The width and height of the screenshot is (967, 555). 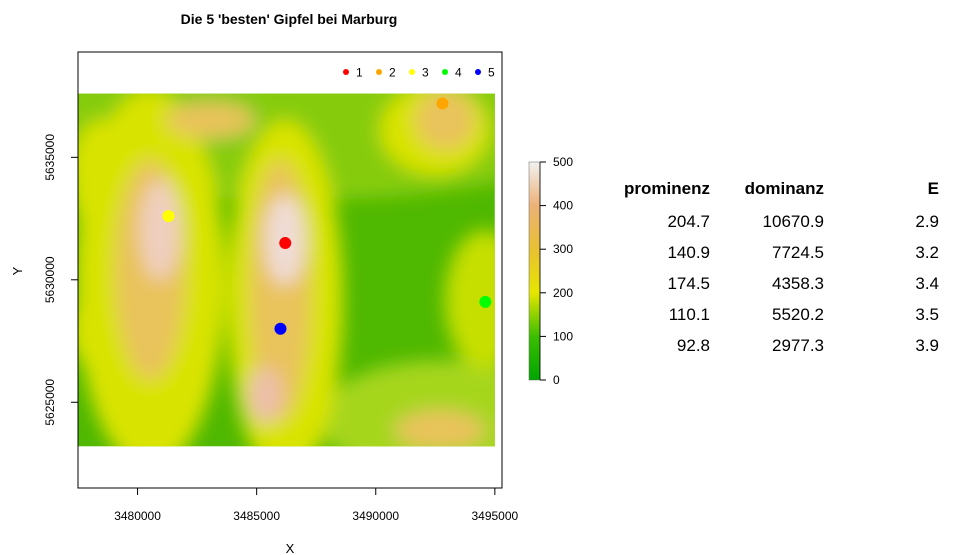 I want to click on table-row: 140.9 7724.5 3.2, so click(x=772, y=252).